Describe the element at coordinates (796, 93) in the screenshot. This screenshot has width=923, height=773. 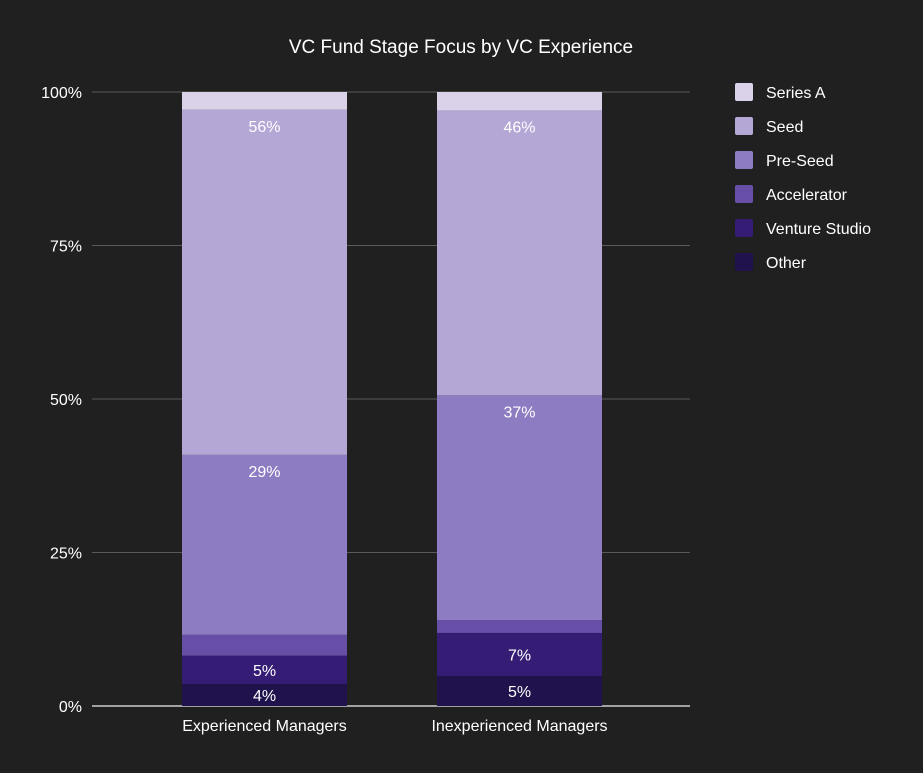
I see `legend-label: Series A` at that location.